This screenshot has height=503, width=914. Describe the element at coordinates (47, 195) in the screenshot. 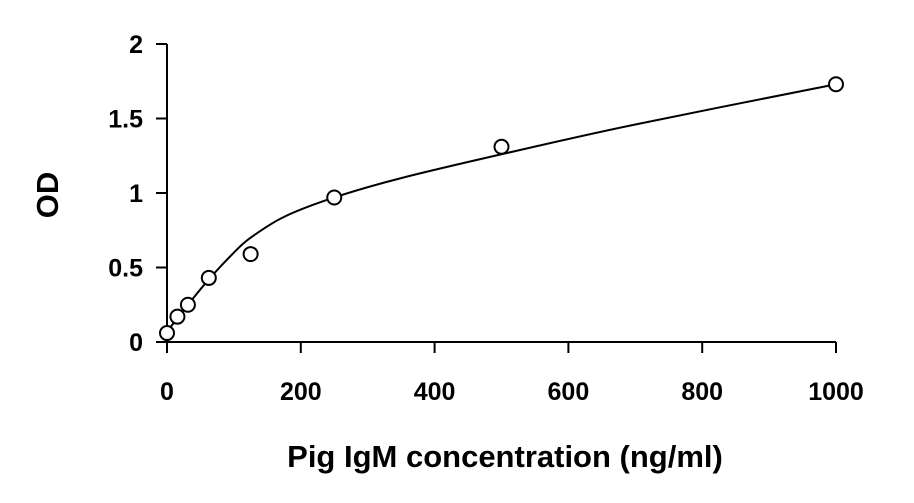

I see `y-axis-title: OD` at that location.